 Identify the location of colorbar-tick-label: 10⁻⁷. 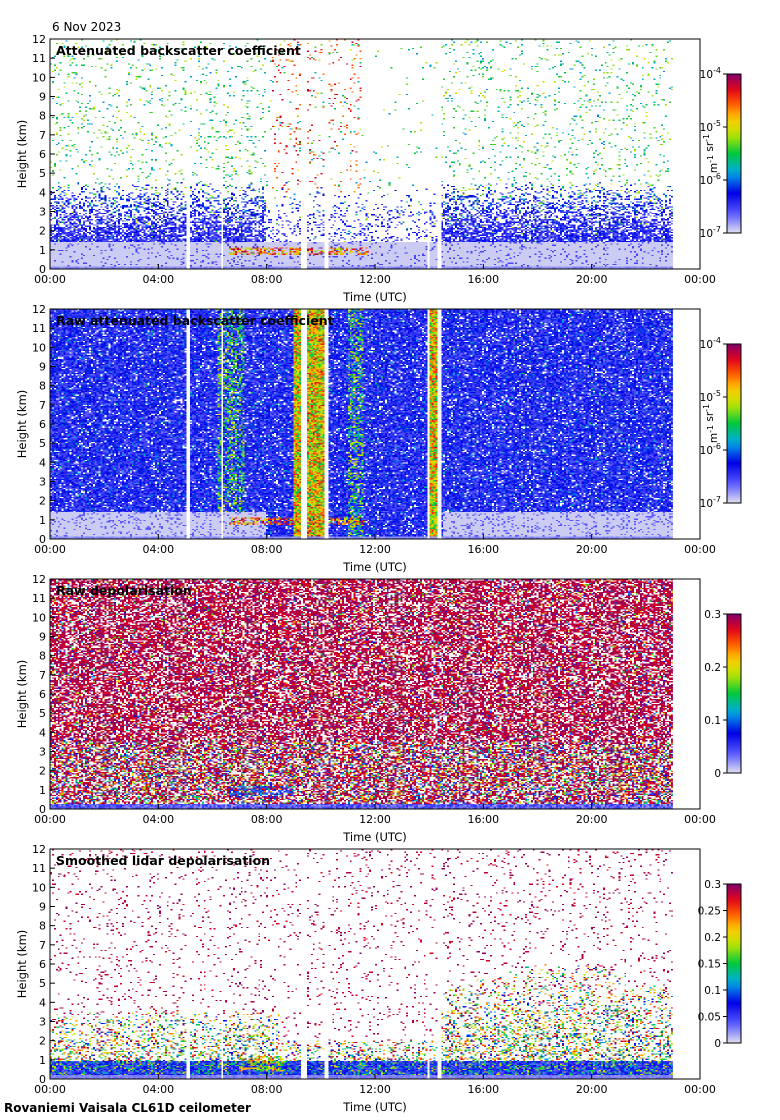
(710, 232).